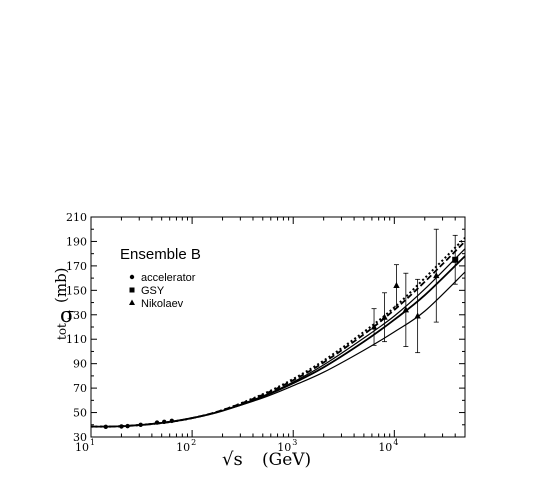 This screenshot has width=545, height=491. I want to click on x-tick-label-exponent: 4, so click(395, 442).